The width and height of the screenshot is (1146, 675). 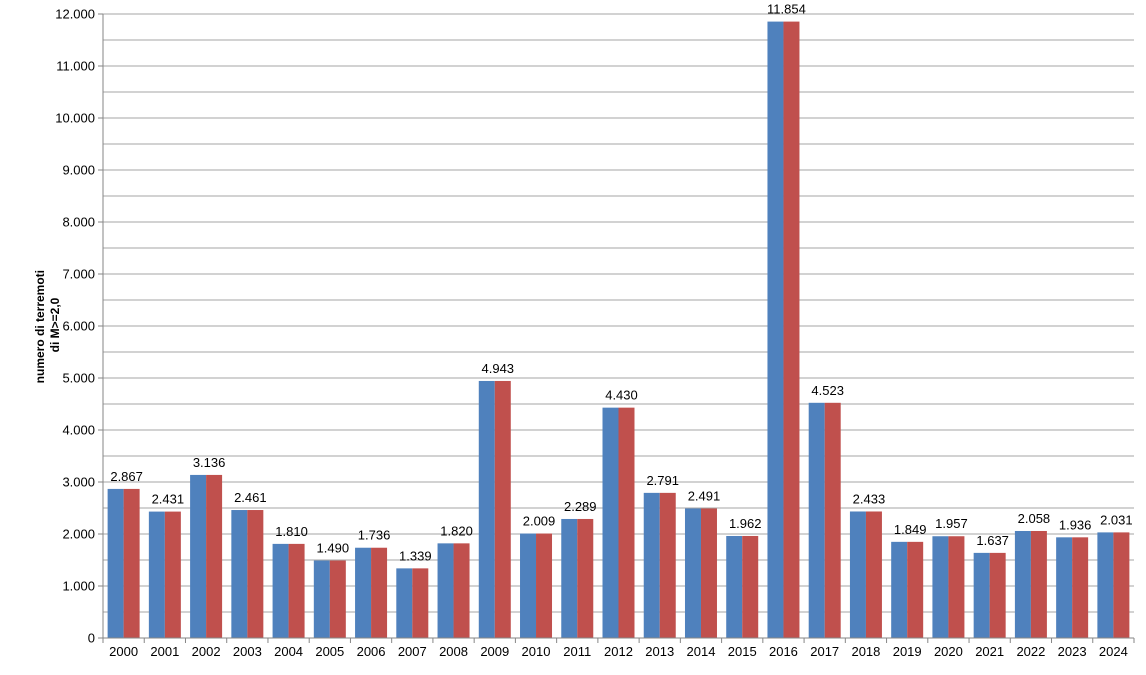 I want to click on bar-blue-2011, so click(x=569, y=578).